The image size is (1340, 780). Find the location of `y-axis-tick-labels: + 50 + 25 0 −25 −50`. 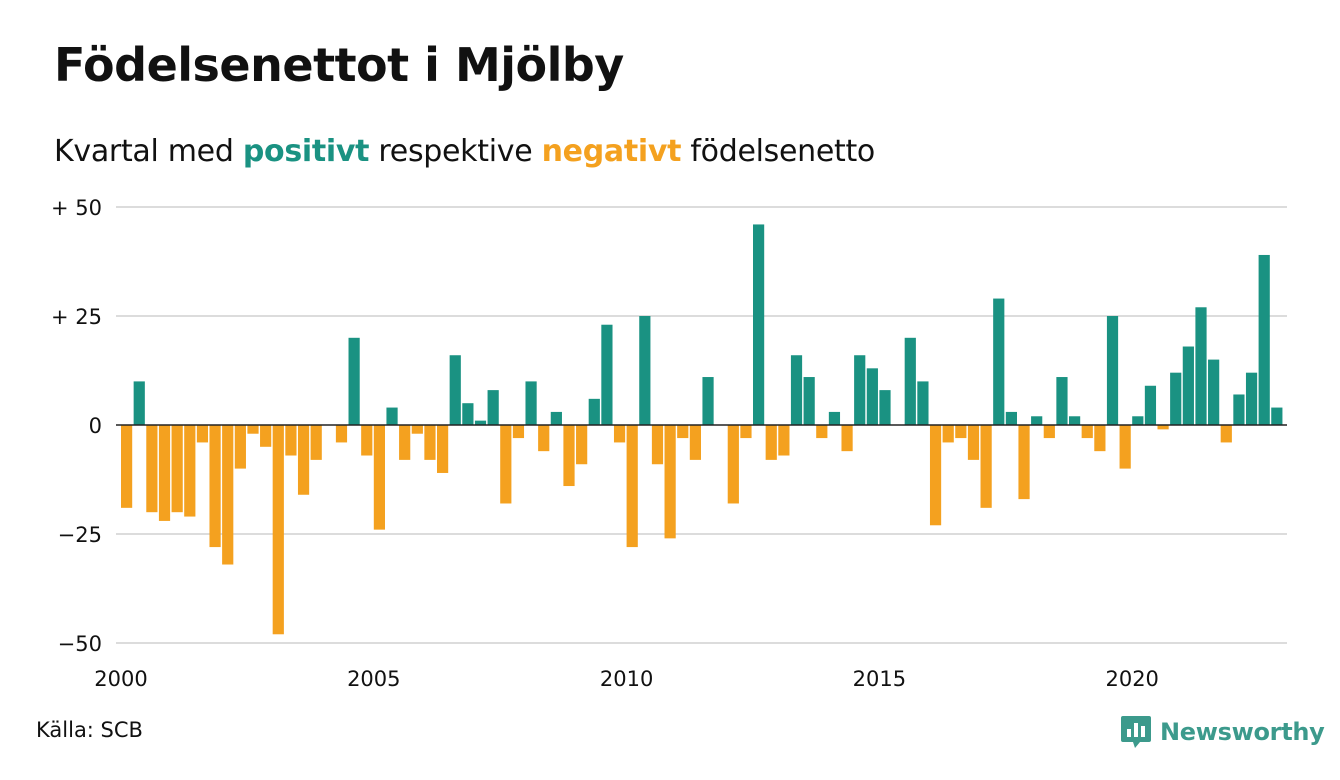

y-axis-tick-labels: + 50 + 25 0 −25 −50 is located at coordinates (76, 426).